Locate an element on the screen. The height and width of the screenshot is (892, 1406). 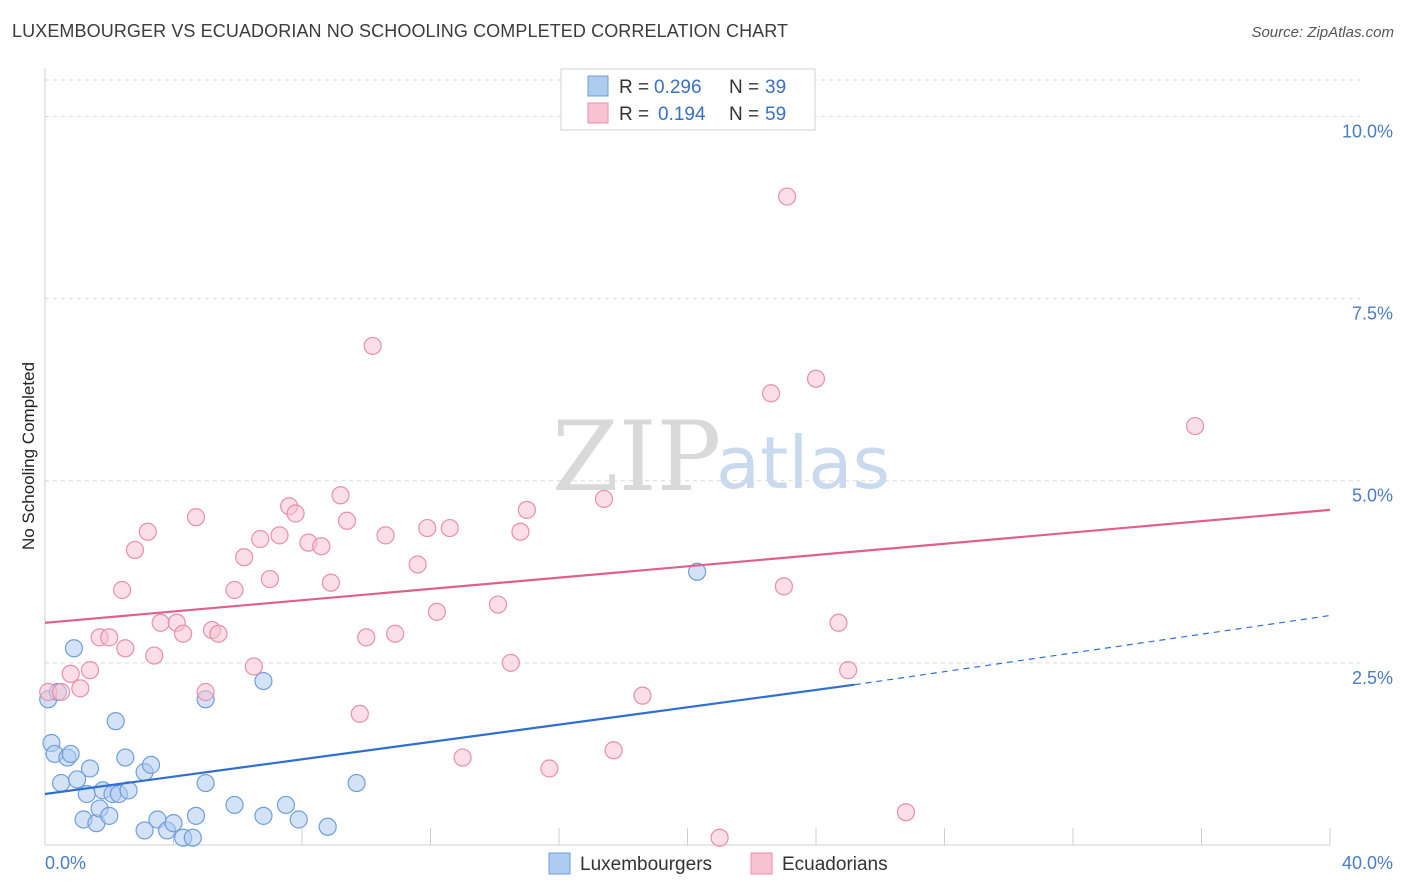
legend-swatch-ecuadorians is located at coordinates (761, 863).